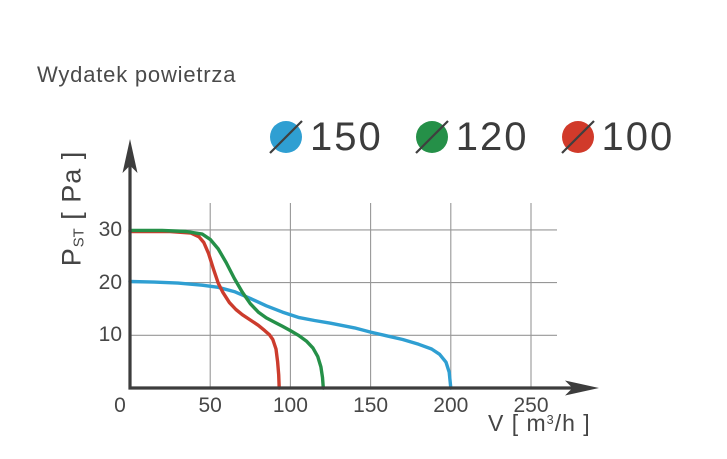 This screenshot has height=459, width=727. I want to click on legend-item-120: 120, so click(470, 137).